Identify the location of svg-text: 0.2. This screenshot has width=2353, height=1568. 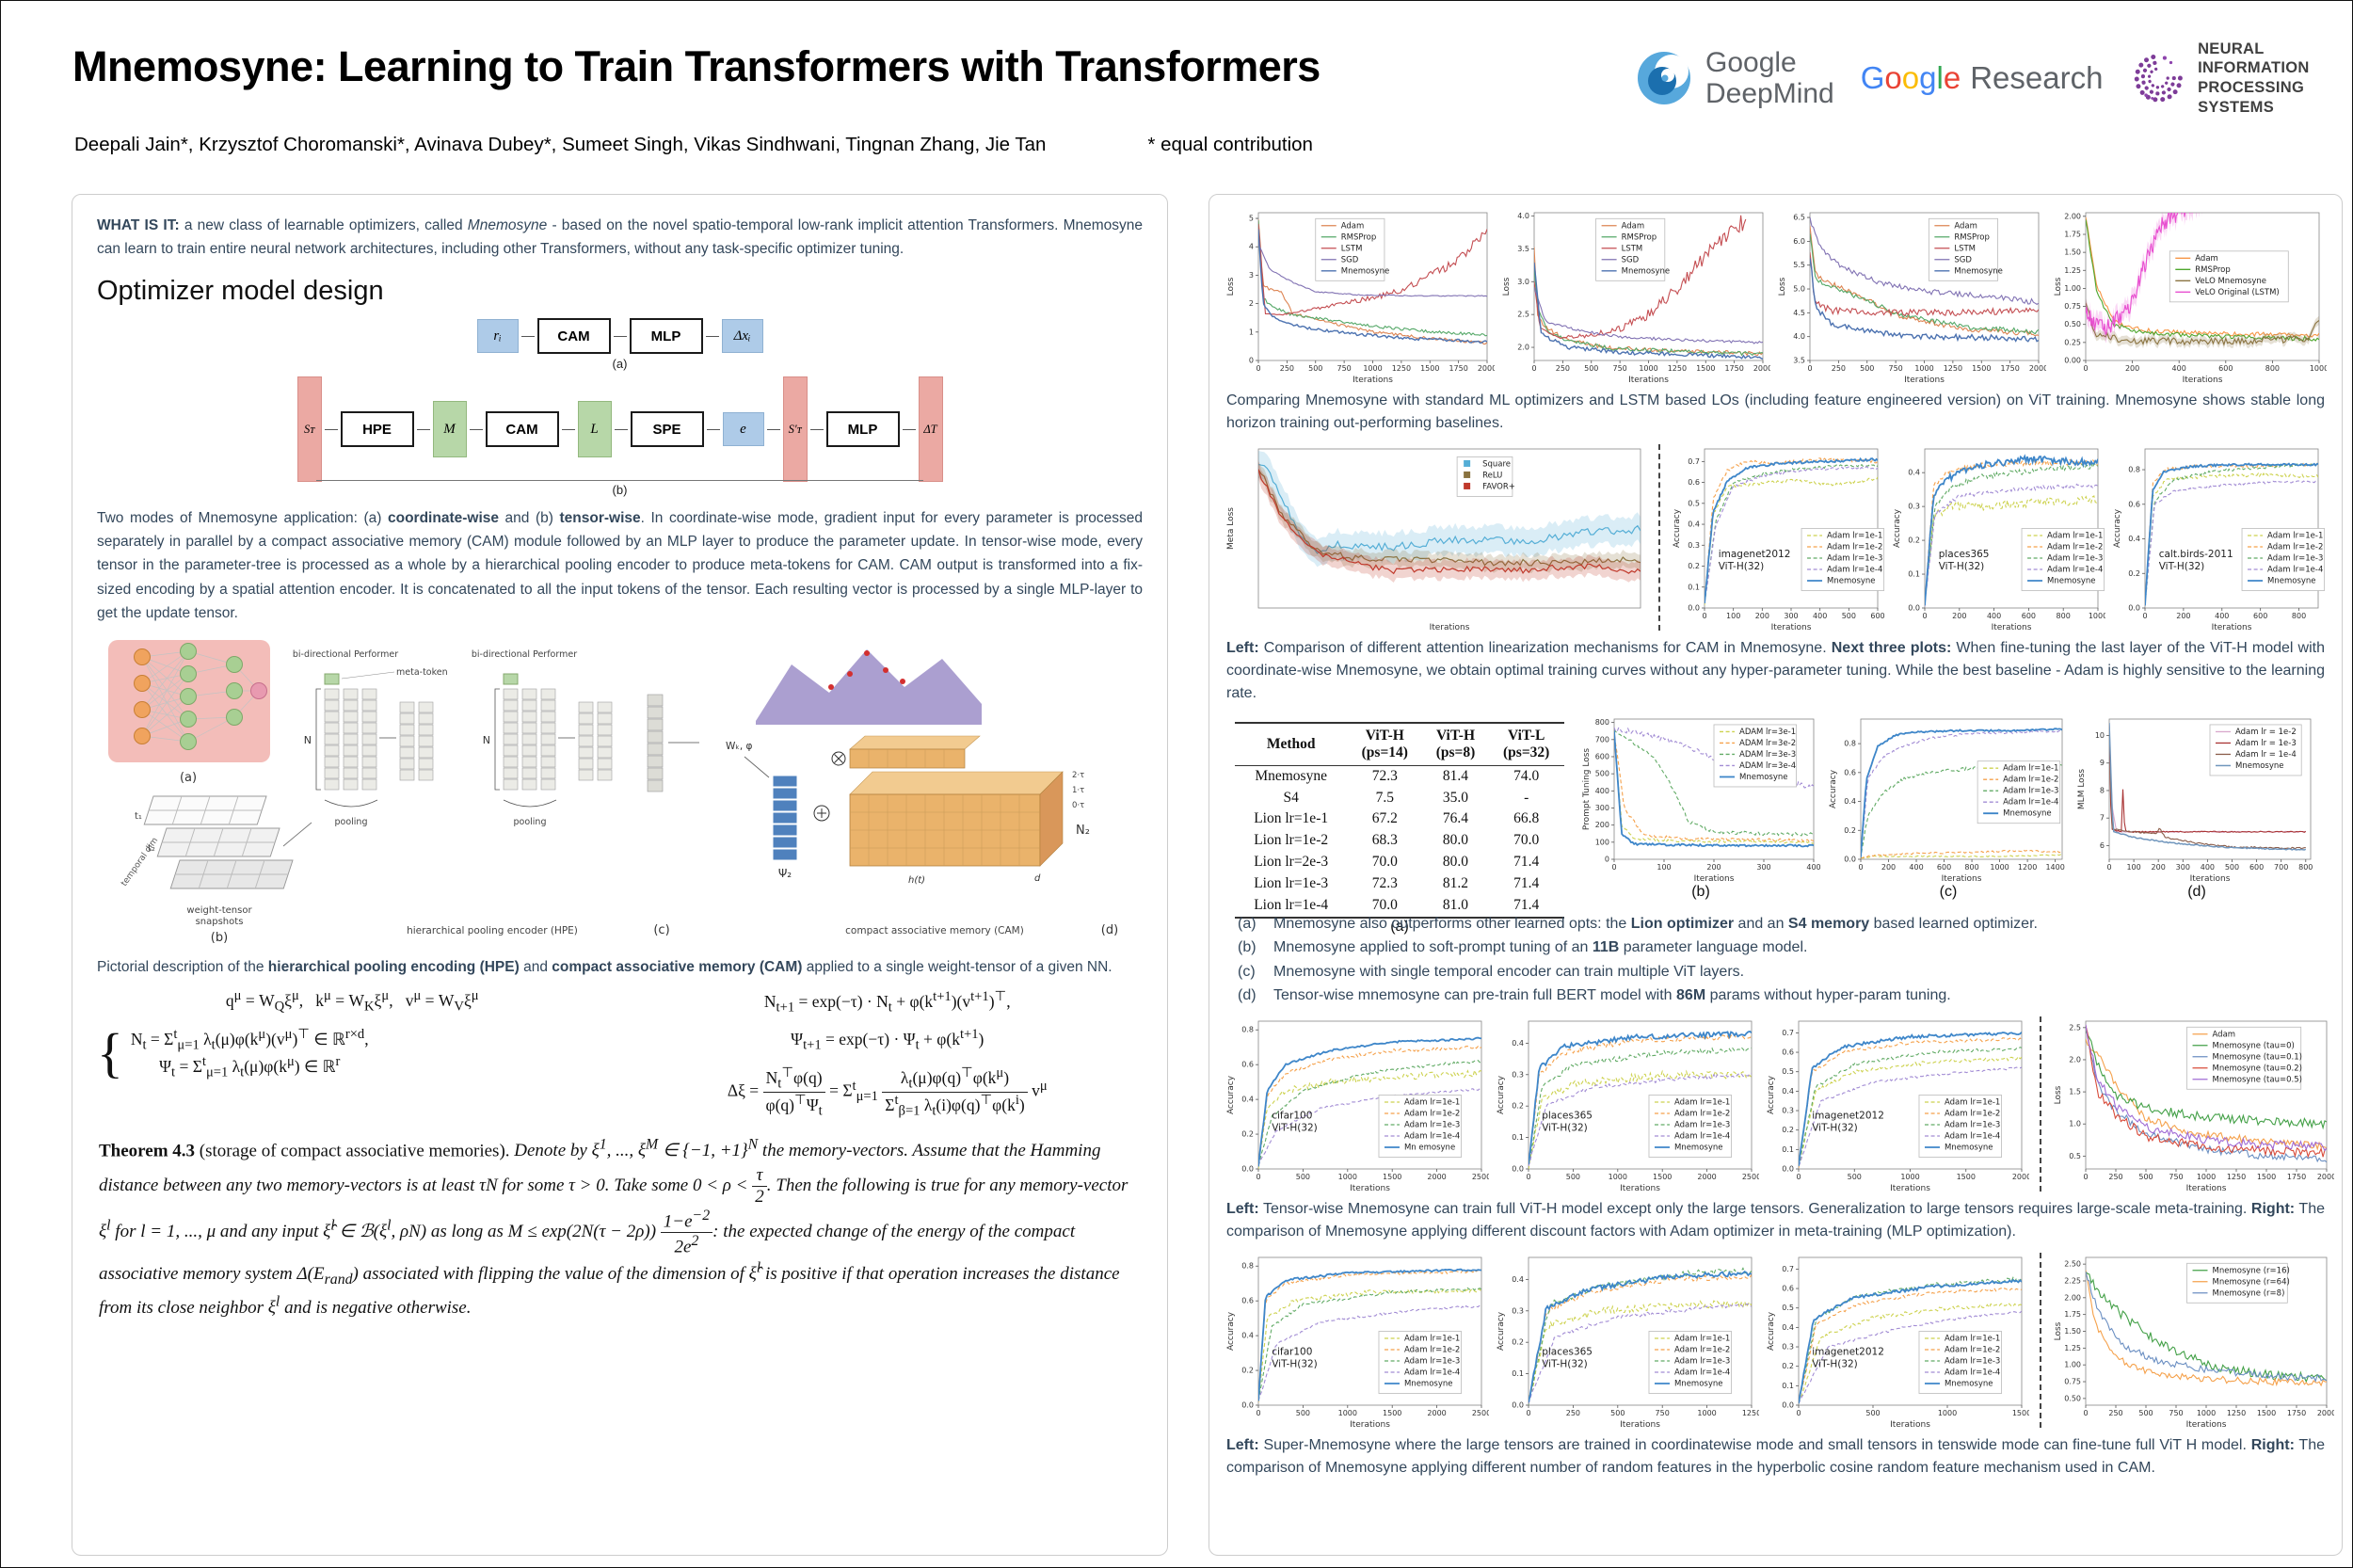
(1788, 1366).